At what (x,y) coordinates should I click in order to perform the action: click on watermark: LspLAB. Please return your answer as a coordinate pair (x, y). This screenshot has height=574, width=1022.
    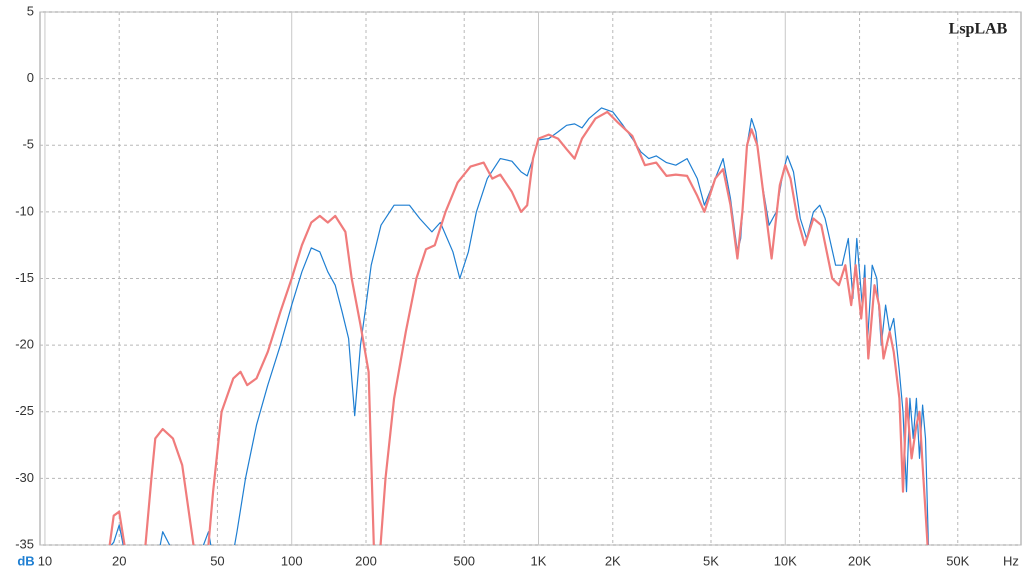
    Looking at the image, I should click on (978, 29).